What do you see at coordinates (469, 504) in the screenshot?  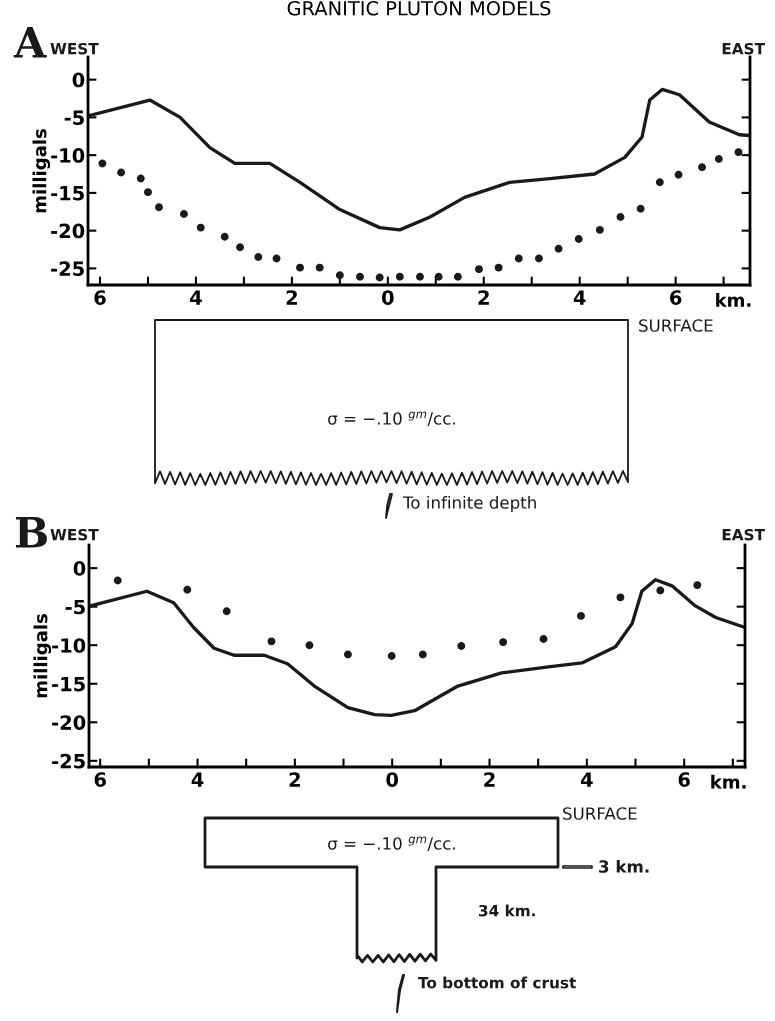 I see `text: To infinite depth` at bounding box center [469, 504].